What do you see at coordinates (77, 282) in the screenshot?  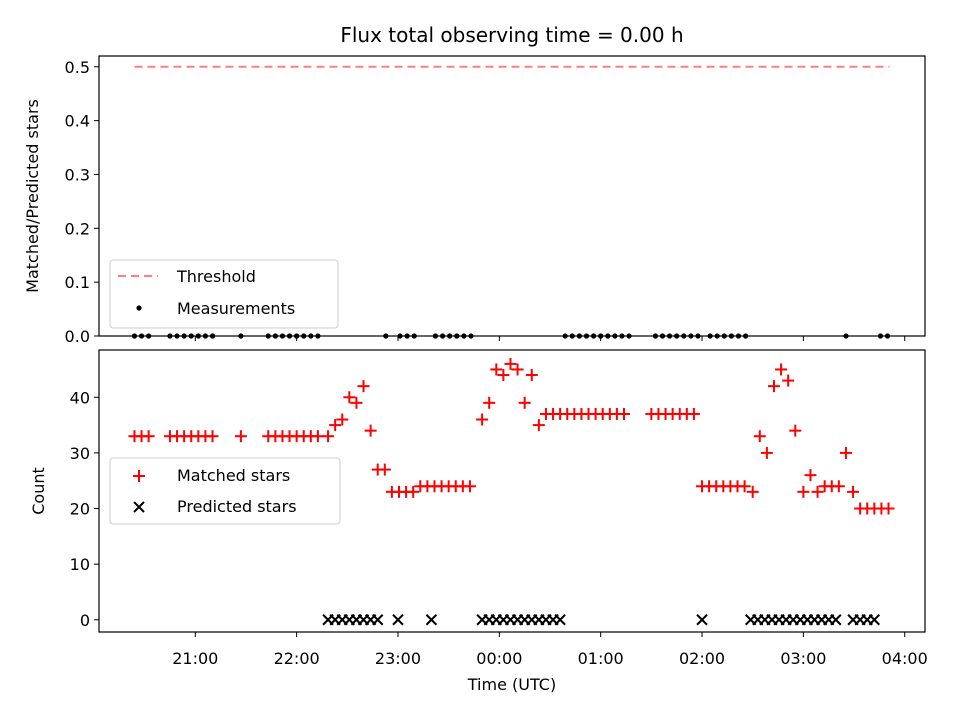 I see `y-tick-label: 0.1` at bounding box center [77, 282].